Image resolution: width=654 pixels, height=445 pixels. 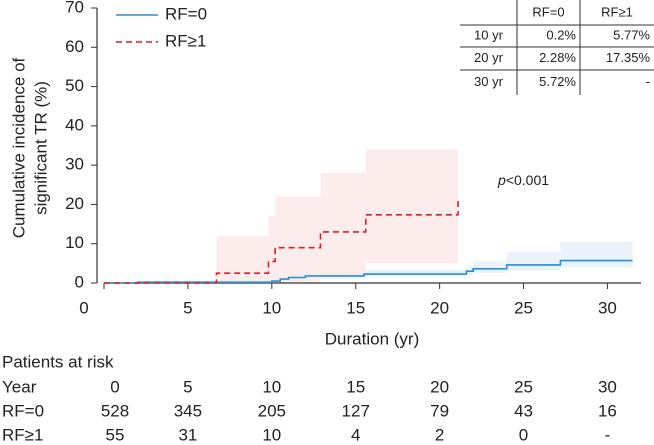 What do you see at coordinates (18, 147) in the screenshot?
I see `y-axis-label: Cumulative incidence of` at bounding box center [18, 147].